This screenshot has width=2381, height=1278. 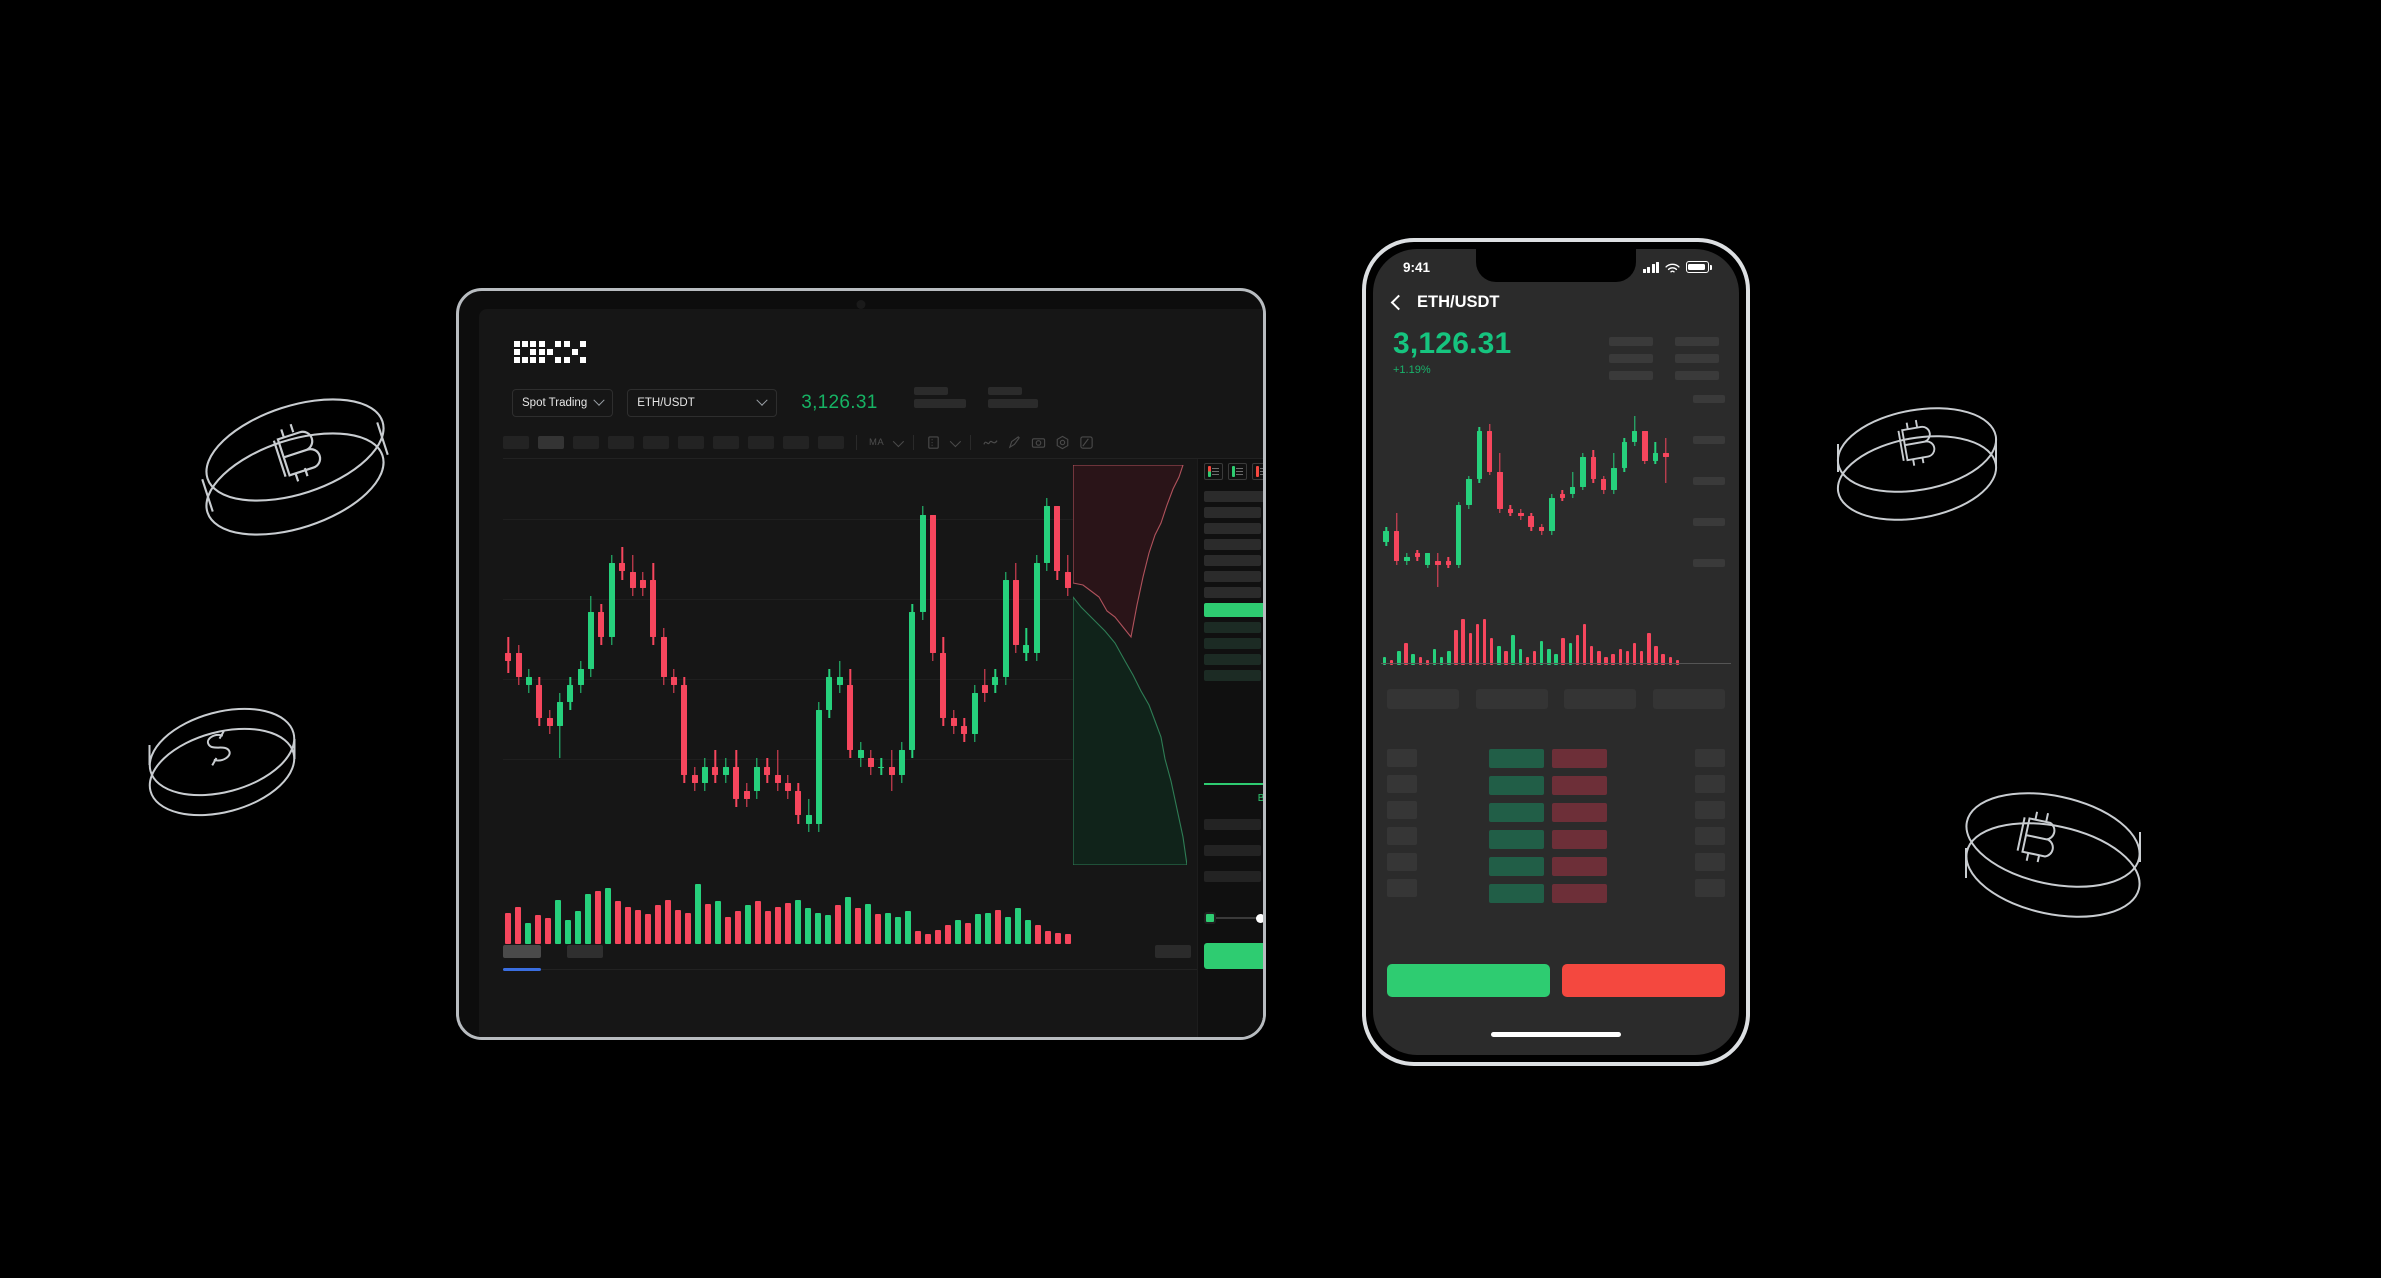 I want to click on tablet-candlestick-chart, so click(x=788, y=665).